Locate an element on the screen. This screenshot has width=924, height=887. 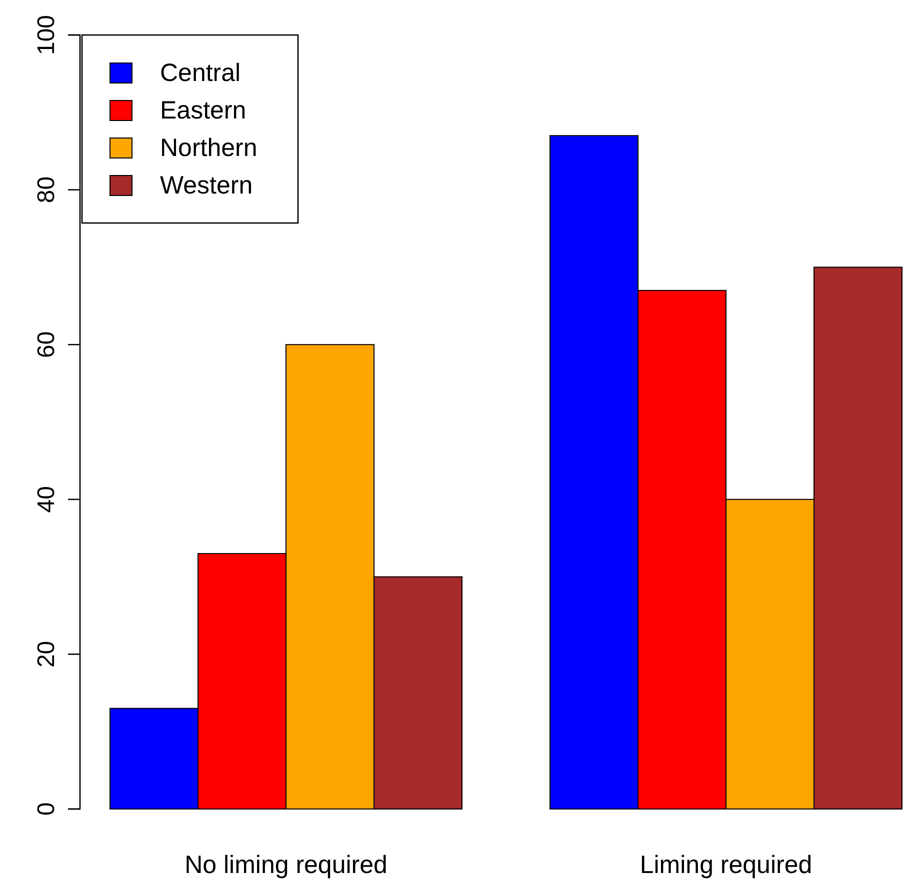
y-tick-label: 80 is located at coordinates (46, 190).